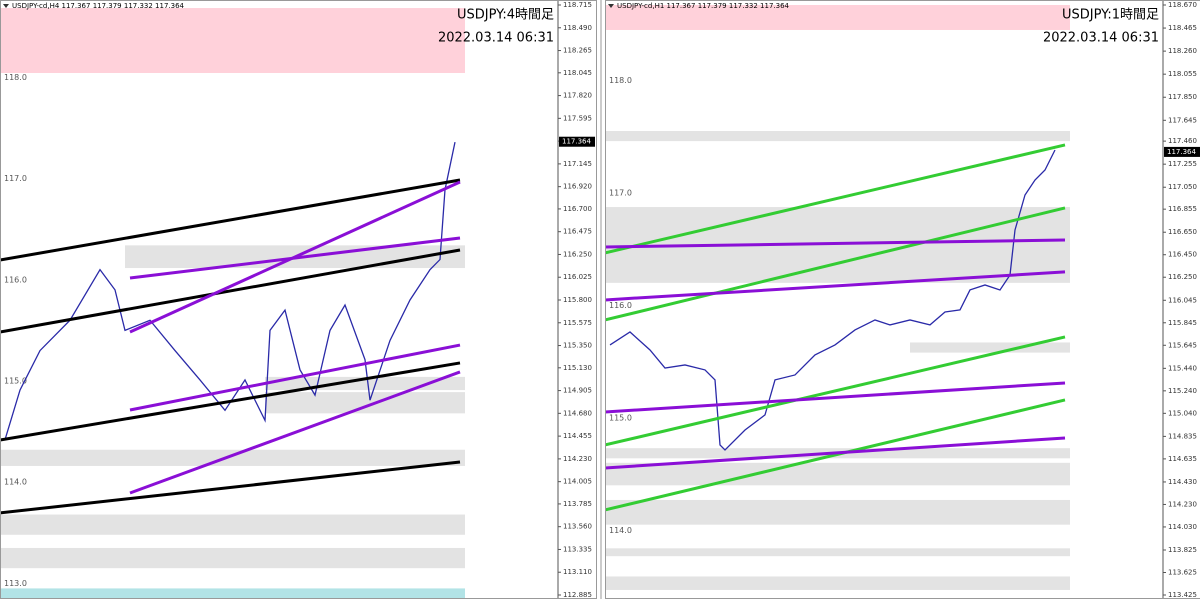 This screenshot has height=599, width=1200. I want to click on y-tick-label: 114.835, so click(1182, 436).